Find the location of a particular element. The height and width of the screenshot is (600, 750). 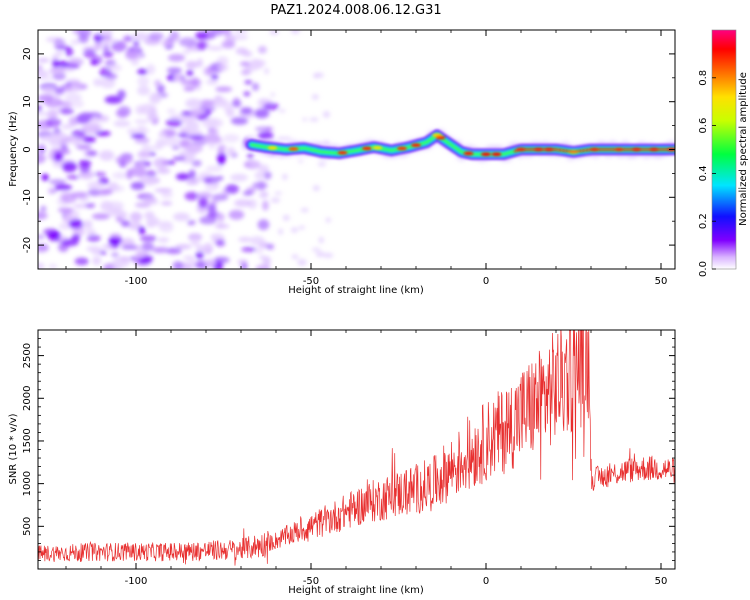

y-tick-label: 0 is located at coordinates (27, 149).